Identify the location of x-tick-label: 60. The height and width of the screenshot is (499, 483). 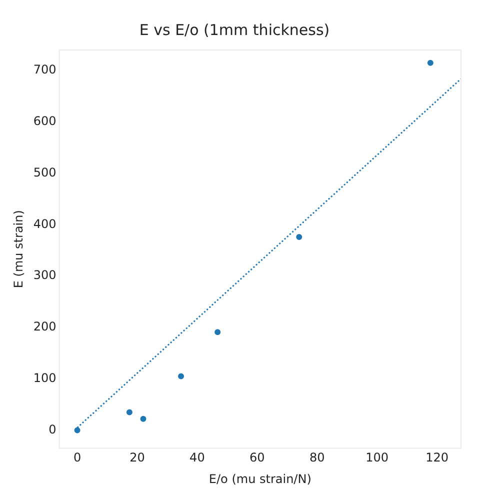
(257, 457).